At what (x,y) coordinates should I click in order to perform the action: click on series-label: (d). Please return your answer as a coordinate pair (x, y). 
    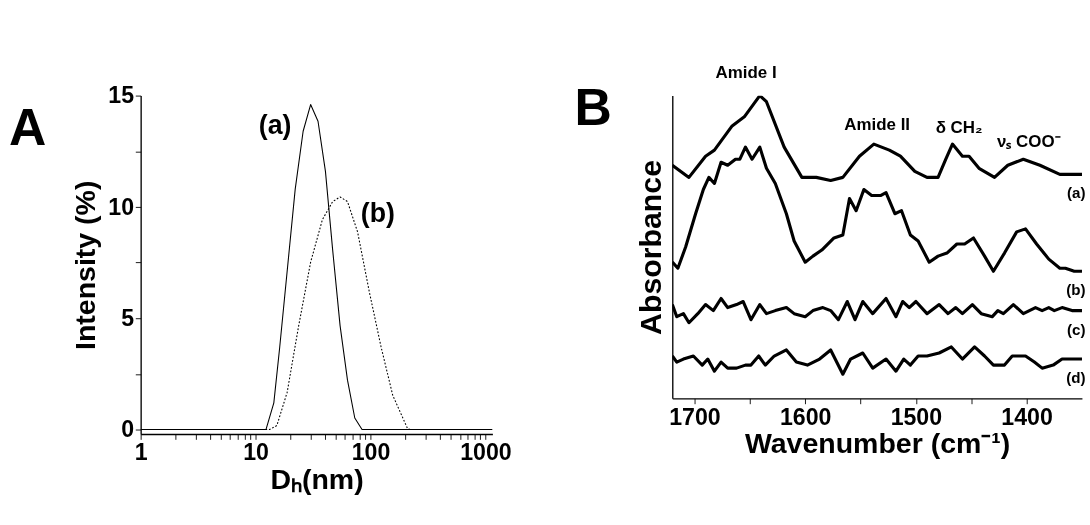
    Looking at the image, I should click on (1076, 378).